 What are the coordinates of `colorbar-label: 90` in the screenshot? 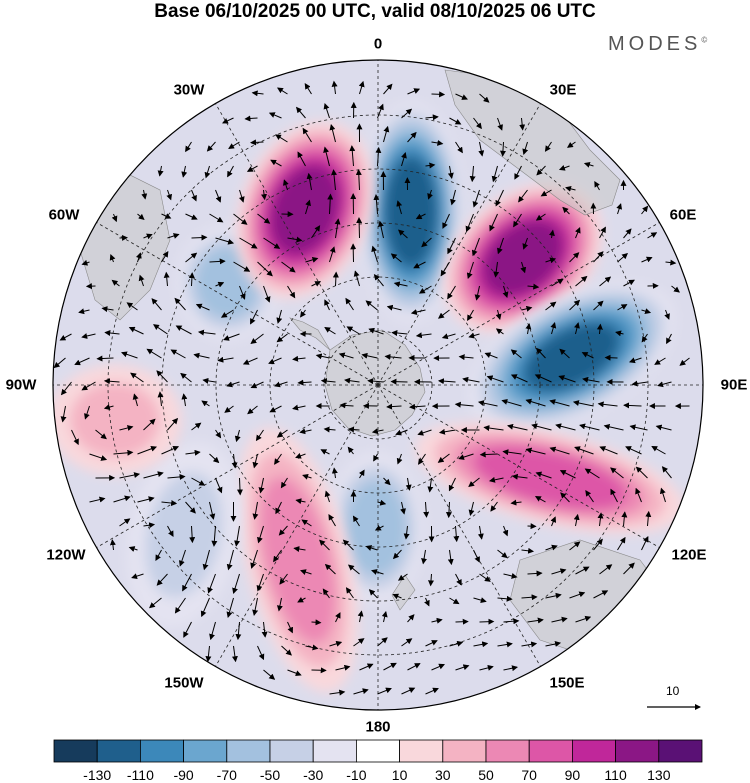 It's located at (572, 775).